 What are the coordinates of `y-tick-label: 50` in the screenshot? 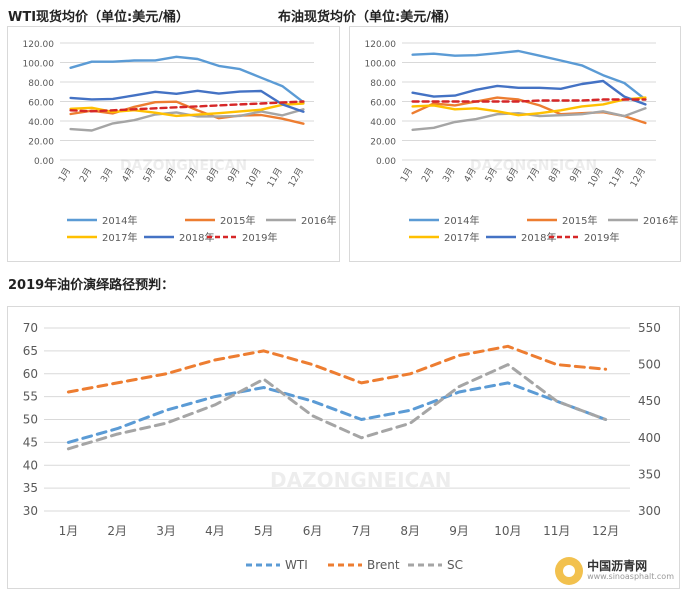 It's located at (30, 420).